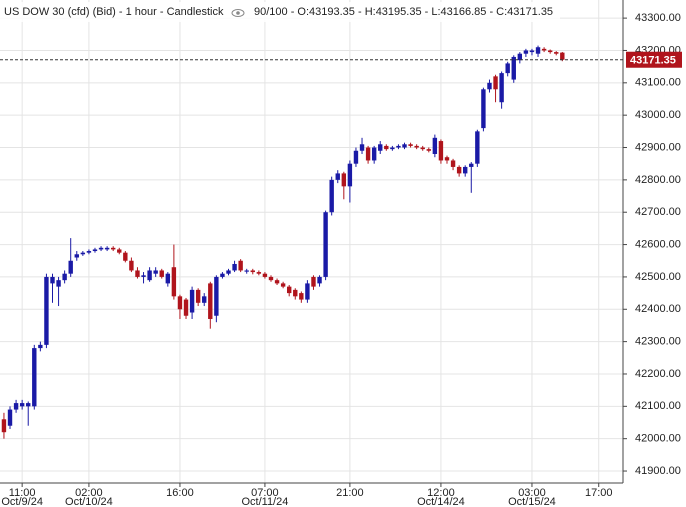 The image size is (686, 507). I want to click on y-tick-label: 42500.00, so click(658, 277).